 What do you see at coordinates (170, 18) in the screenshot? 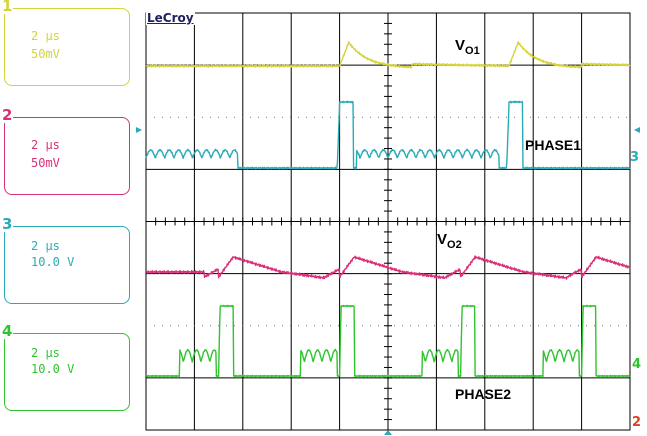
I see `brand-logo: LeCroy` at bounding box center [170, 18].